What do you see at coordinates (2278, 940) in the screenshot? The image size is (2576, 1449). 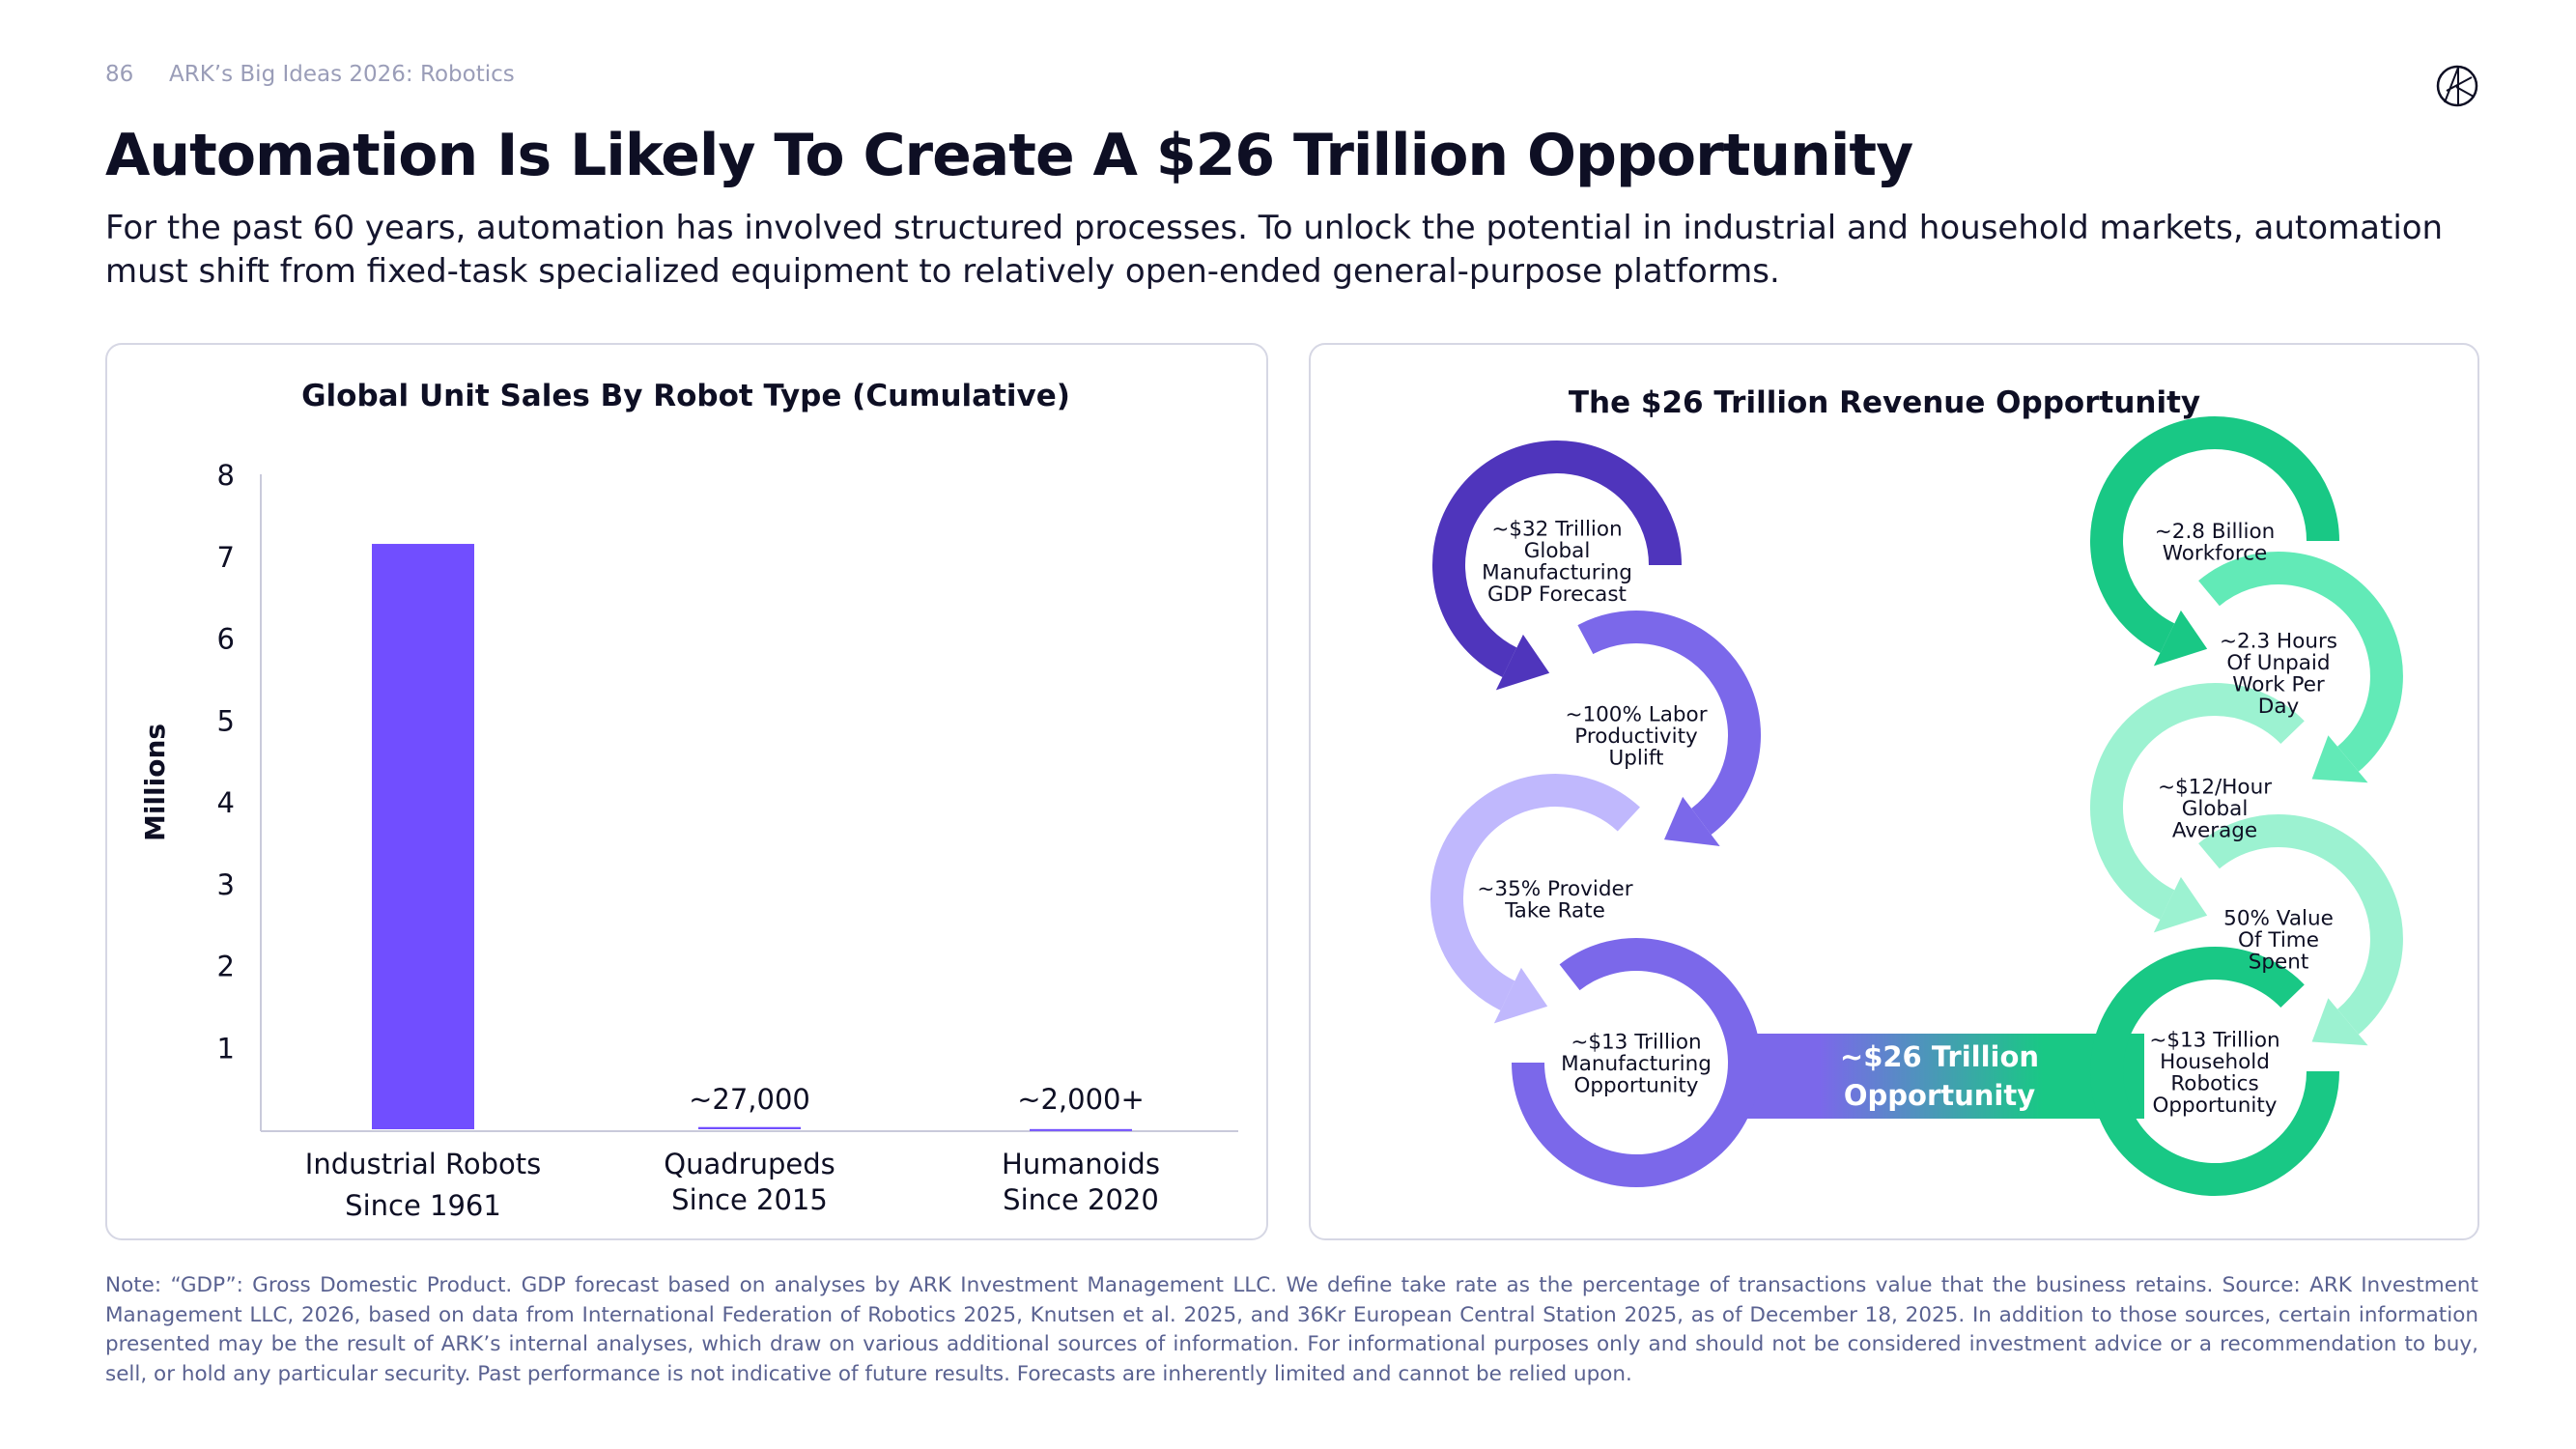 I see `node-label-line: Of Time` at bounding box center [2278, 940].